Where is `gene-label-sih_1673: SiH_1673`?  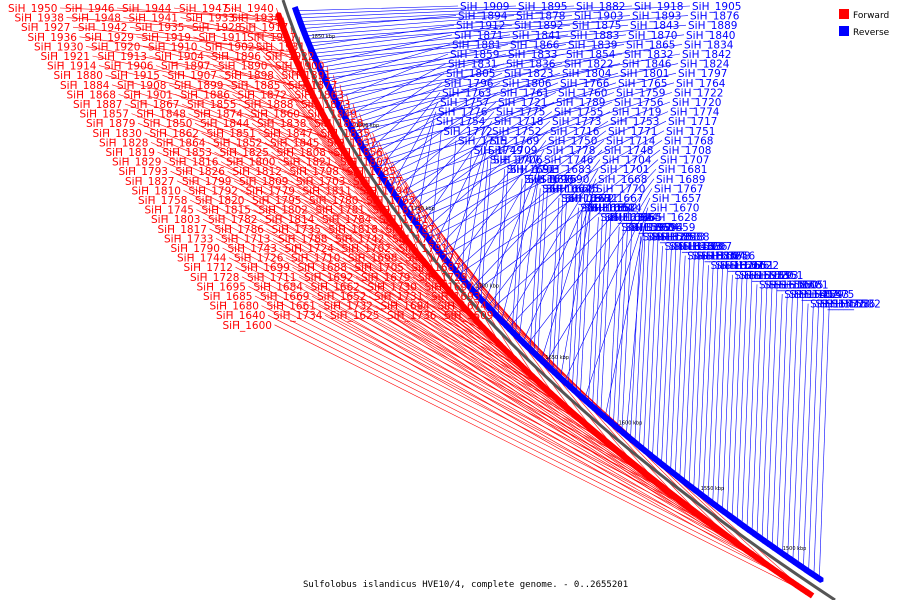
gene-label-sih_1673: SiH_1673 is located at coordinates (585, 199).